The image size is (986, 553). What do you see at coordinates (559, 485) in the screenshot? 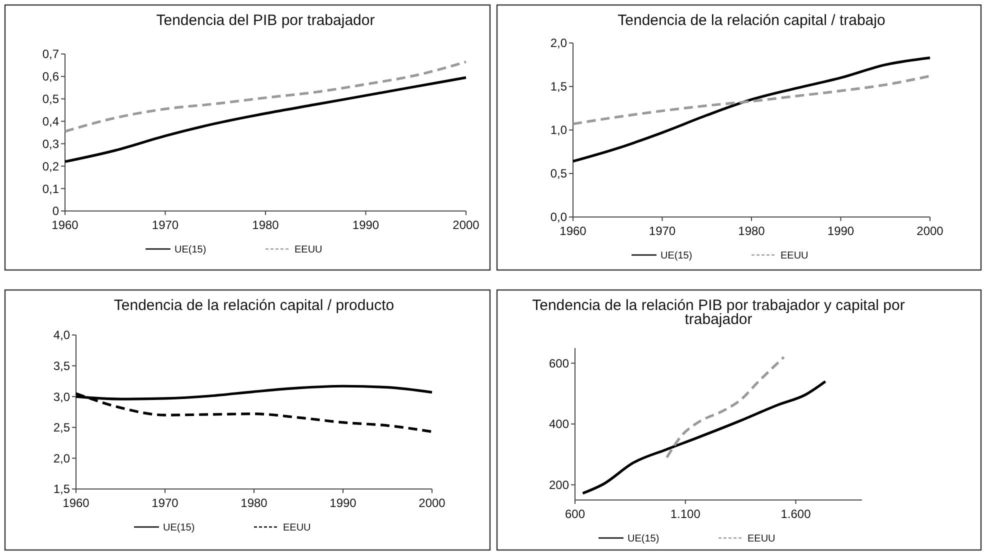
I see `y-tick-label: 200` at bounding box center [559, 485].